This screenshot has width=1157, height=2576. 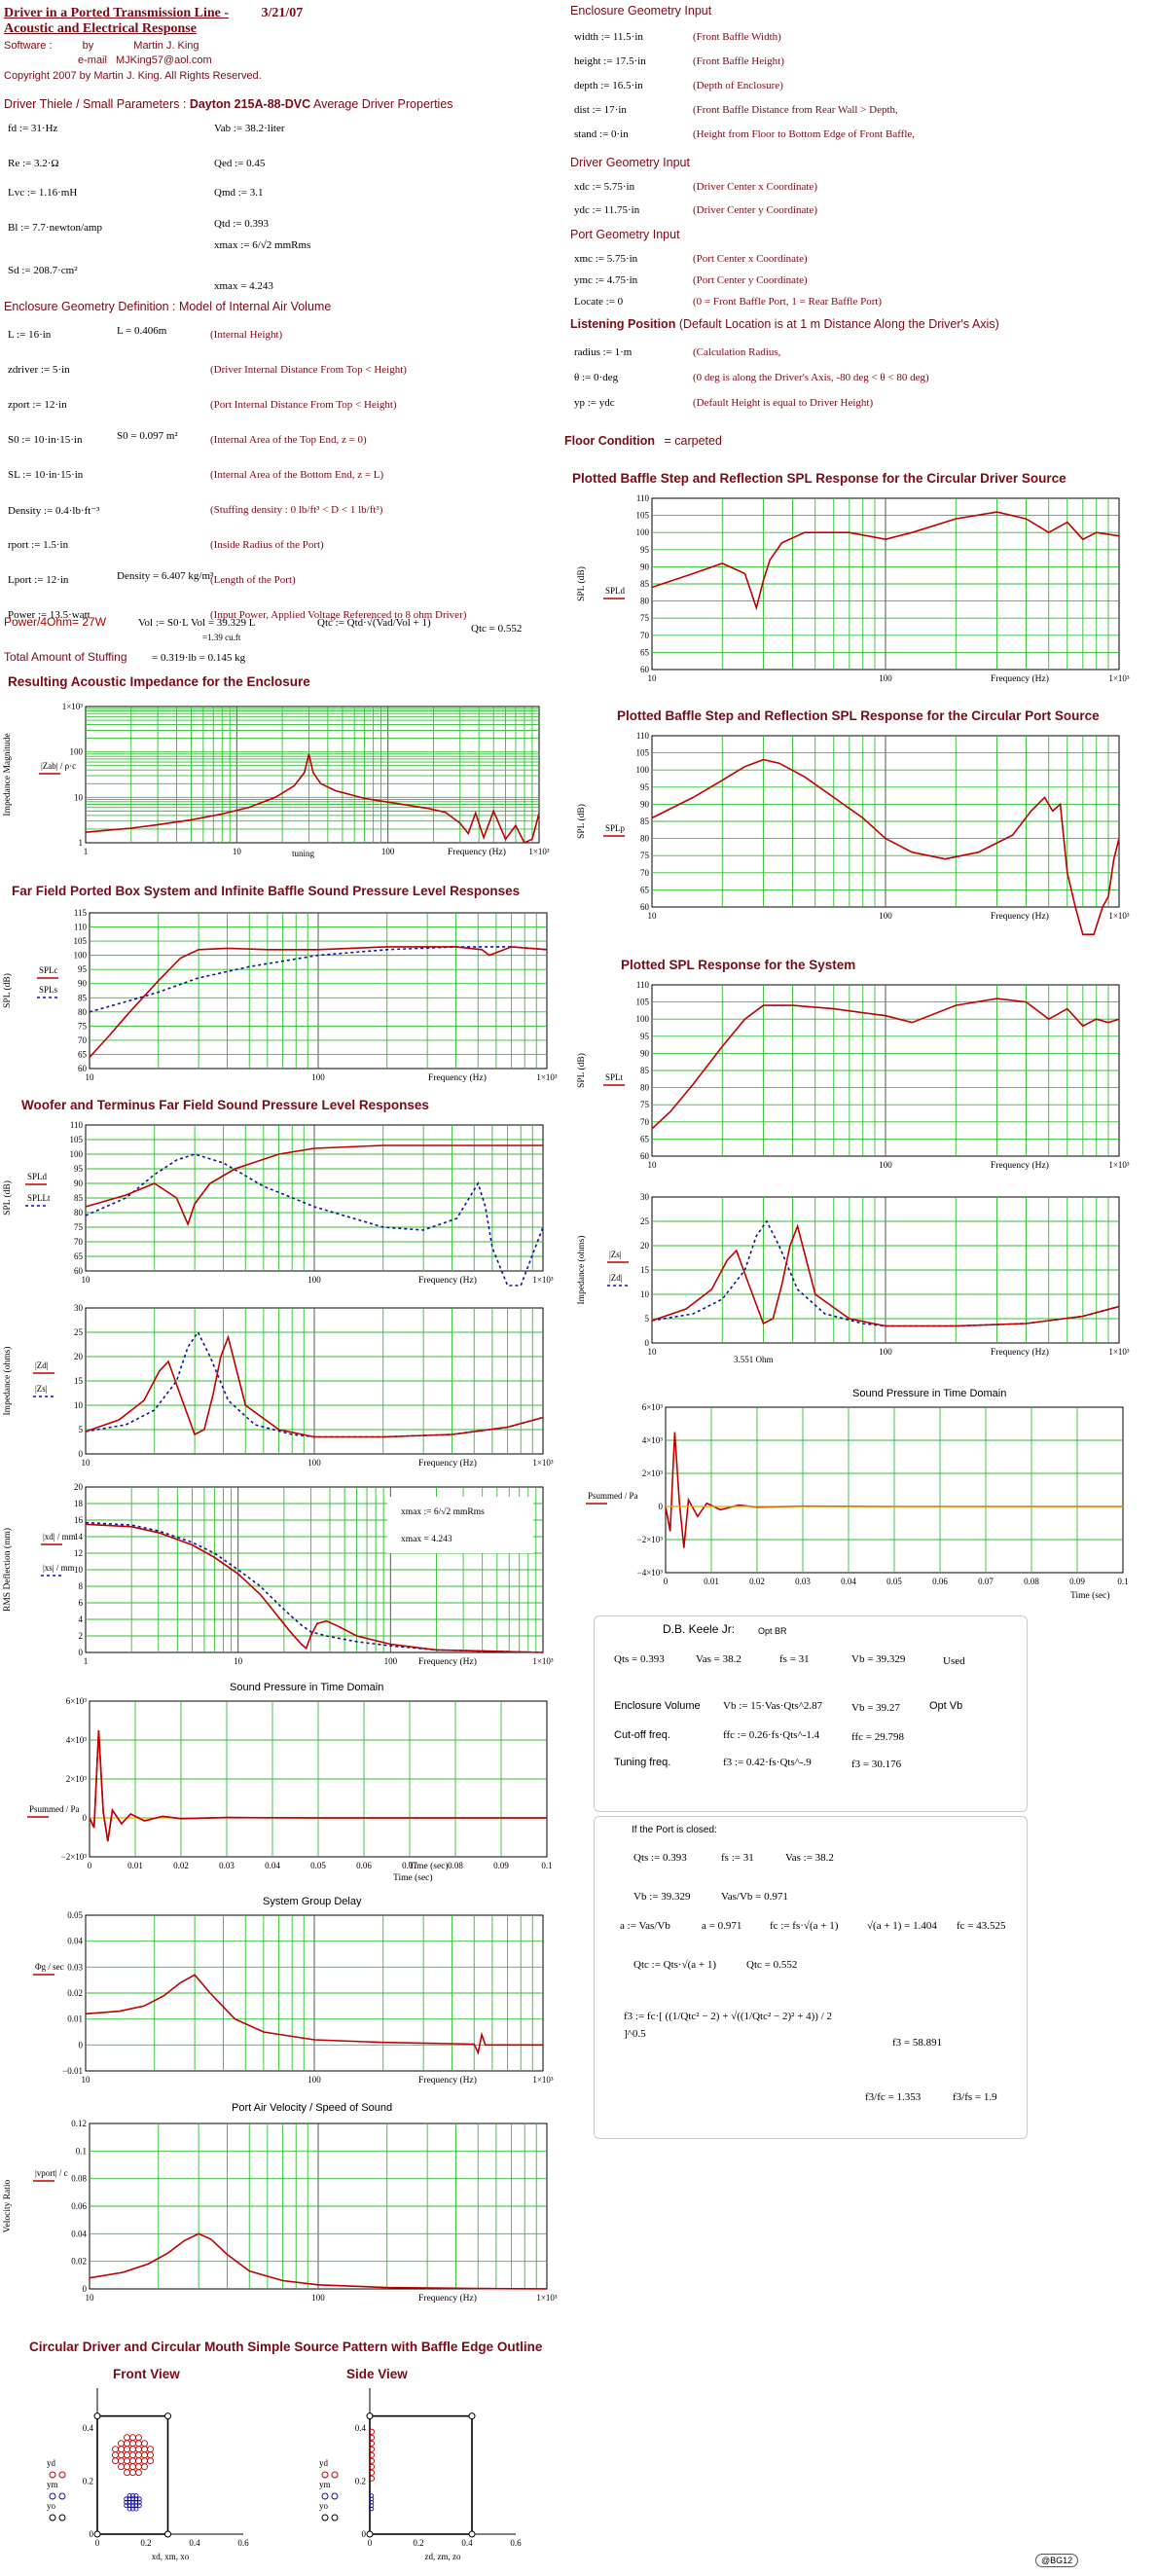 I want to click on y-tick-label: 70, so click(x=645, y=635).